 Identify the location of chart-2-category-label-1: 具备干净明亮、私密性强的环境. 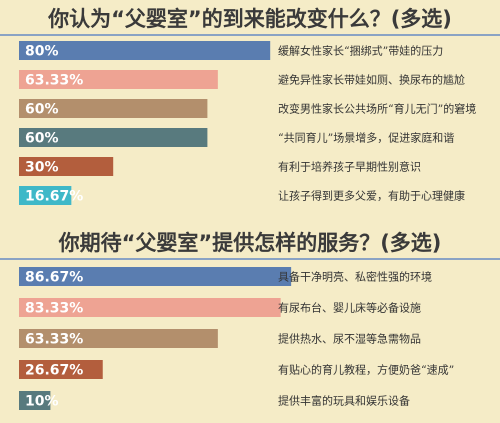
(355, 277).